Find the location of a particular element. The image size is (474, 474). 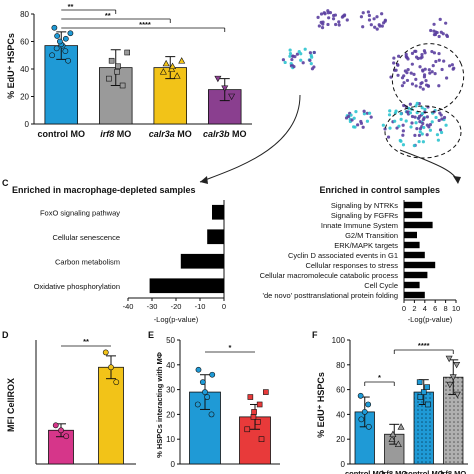

y-tick-label: 20 is located at coordinates (340, 439).